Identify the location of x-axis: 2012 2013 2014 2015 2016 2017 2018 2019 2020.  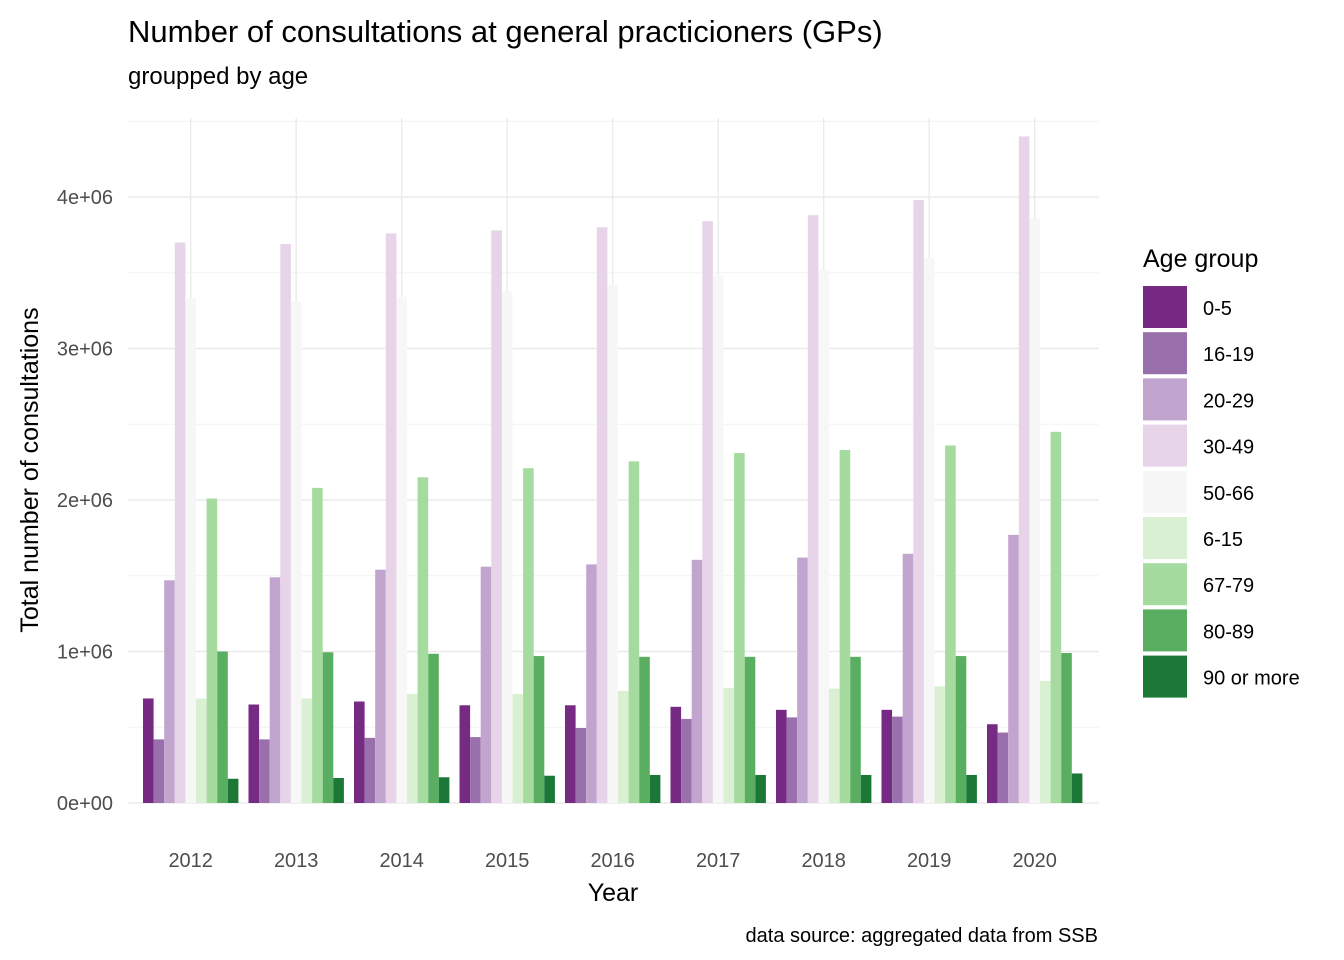
(612, 861).